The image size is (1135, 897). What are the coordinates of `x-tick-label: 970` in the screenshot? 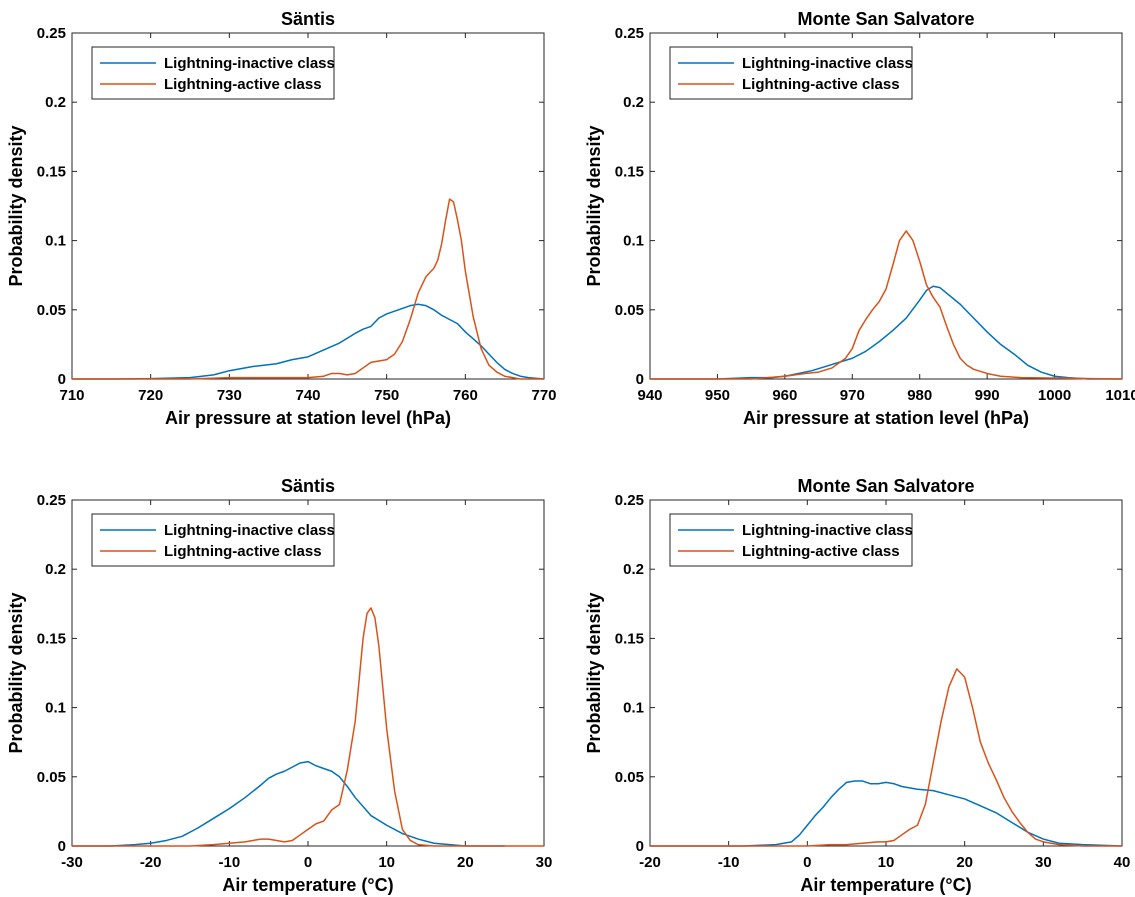 It's located at (852, 395).